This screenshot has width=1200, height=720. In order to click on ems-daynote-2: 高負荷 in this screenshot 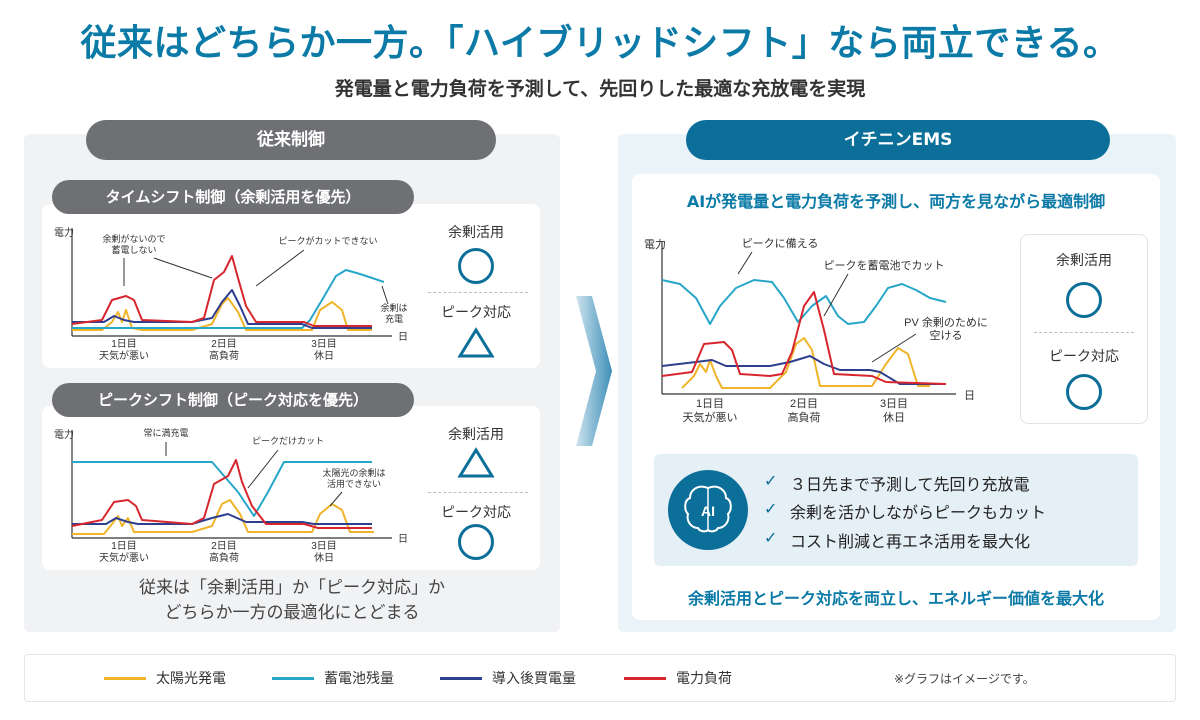, I will do `click(804, 417)`.